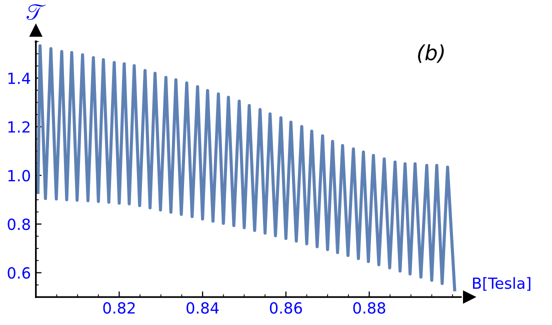 This screenshot has width=552, height=325. What do you see at coordinates (431, 53) in the screenshot?
I see `annotation: (b)` at bounding box center [431, 53].